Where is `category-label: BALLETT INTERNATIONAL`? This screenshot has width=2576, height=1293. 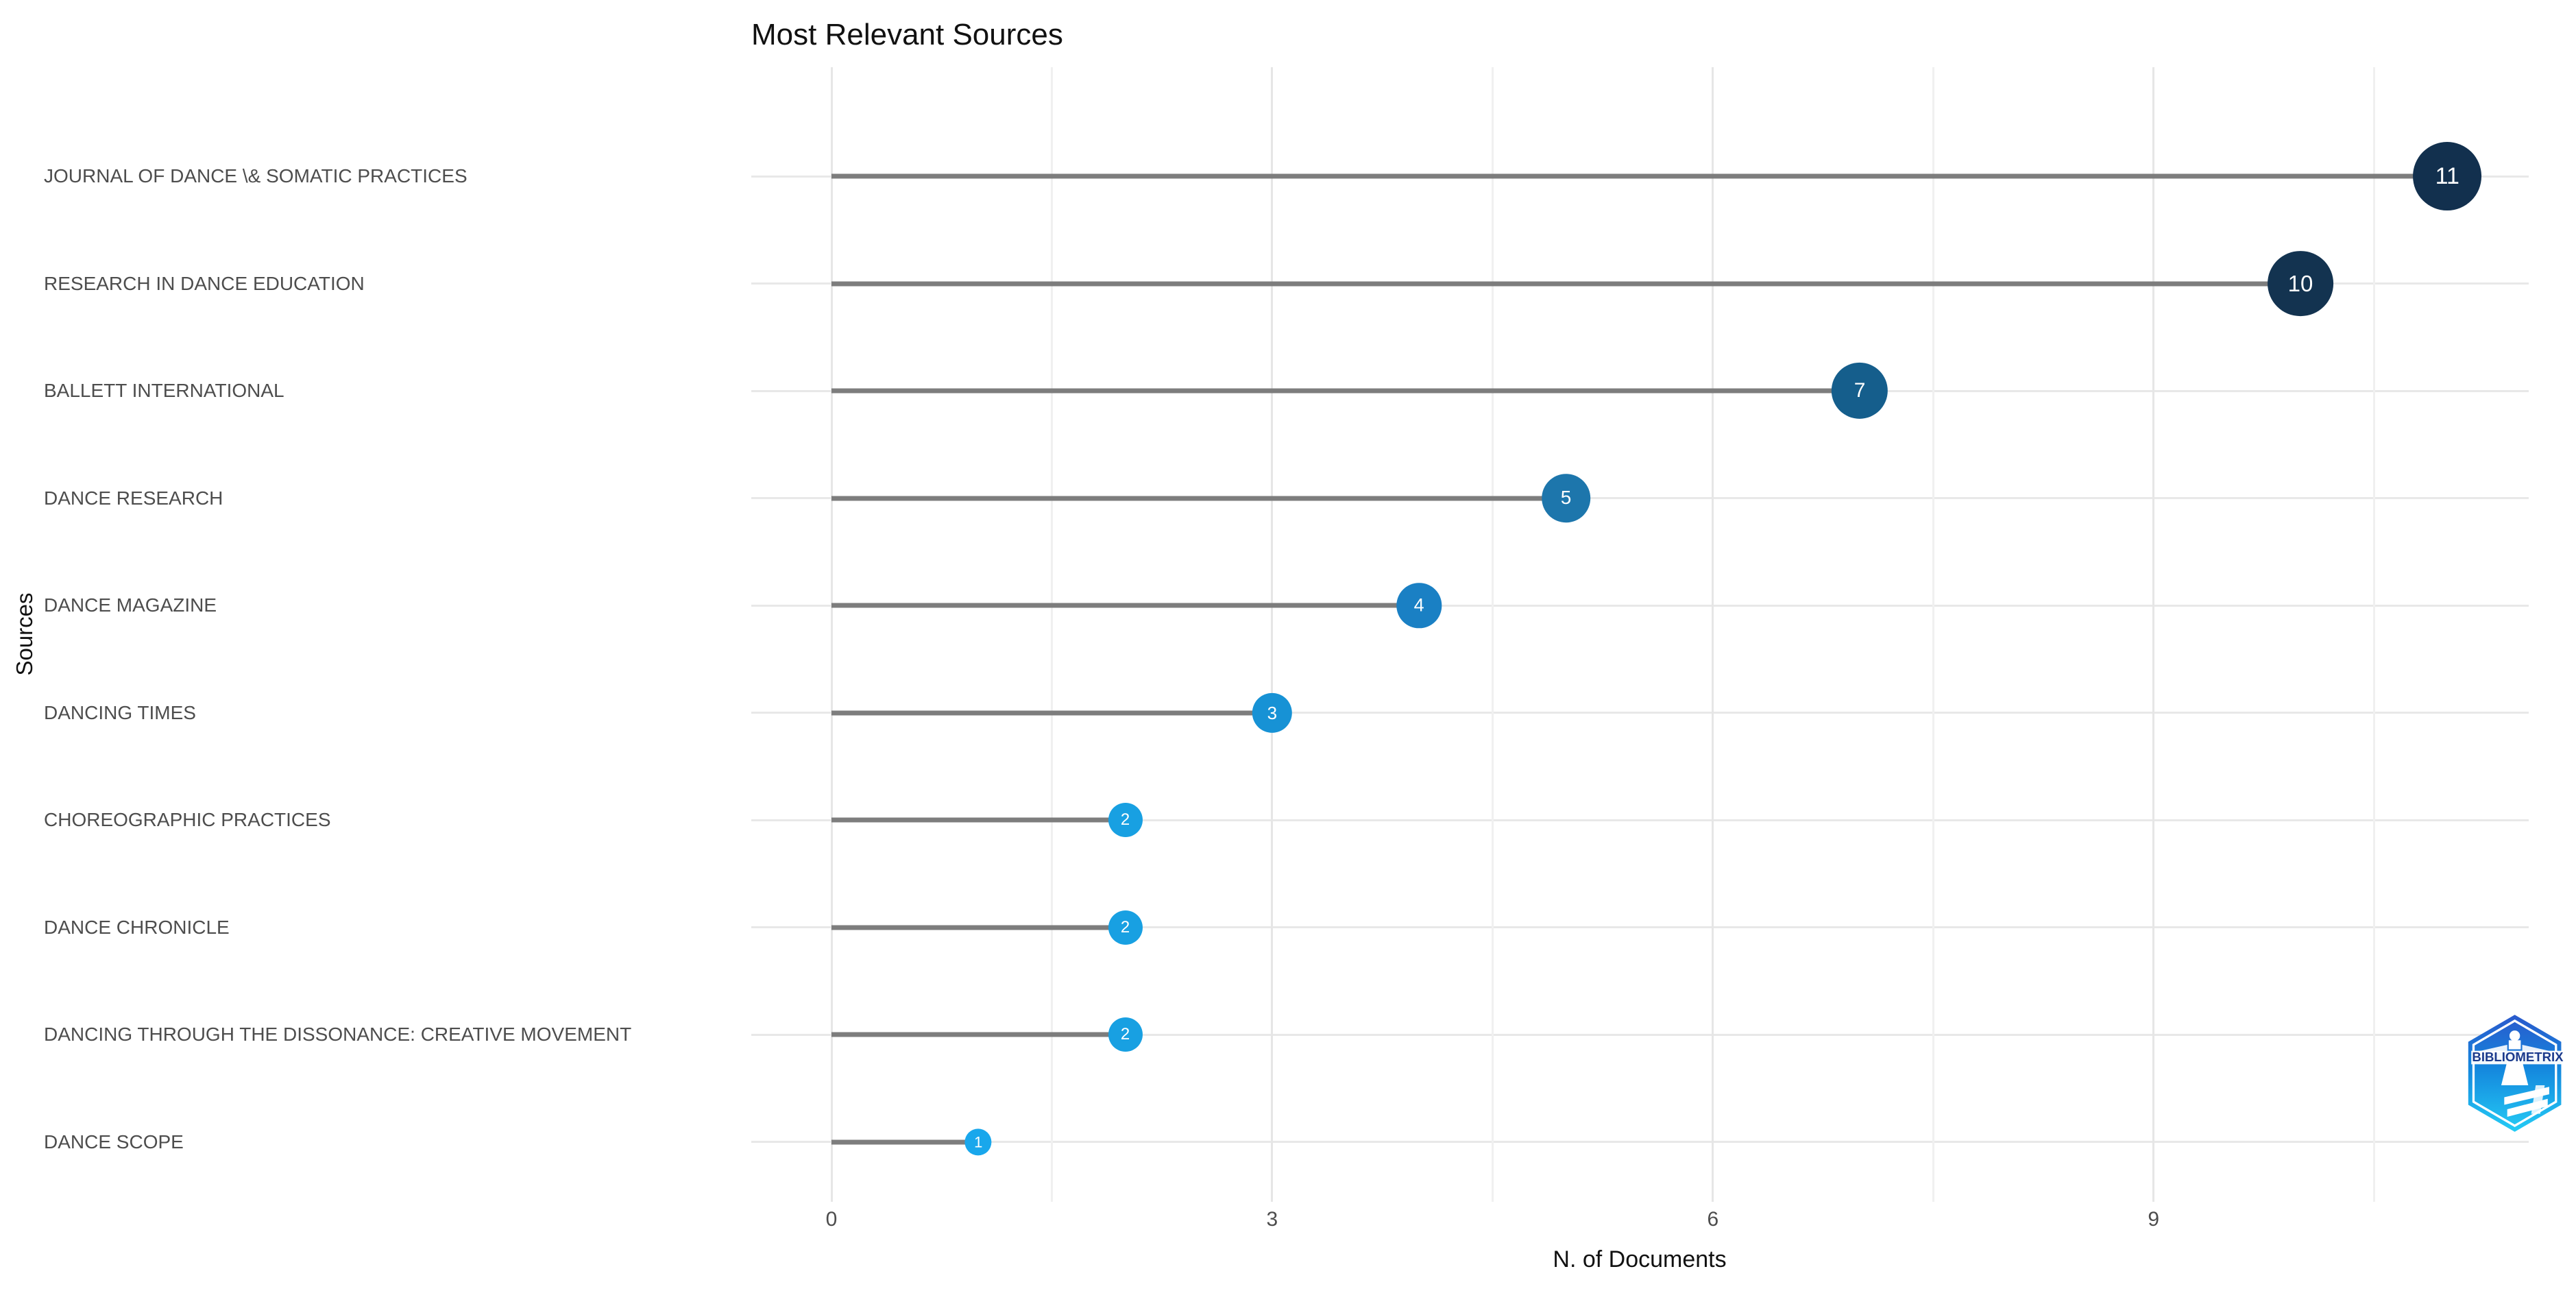 category-label: BALLETT INTERNATIONAL is located at coordinates (164, 391).